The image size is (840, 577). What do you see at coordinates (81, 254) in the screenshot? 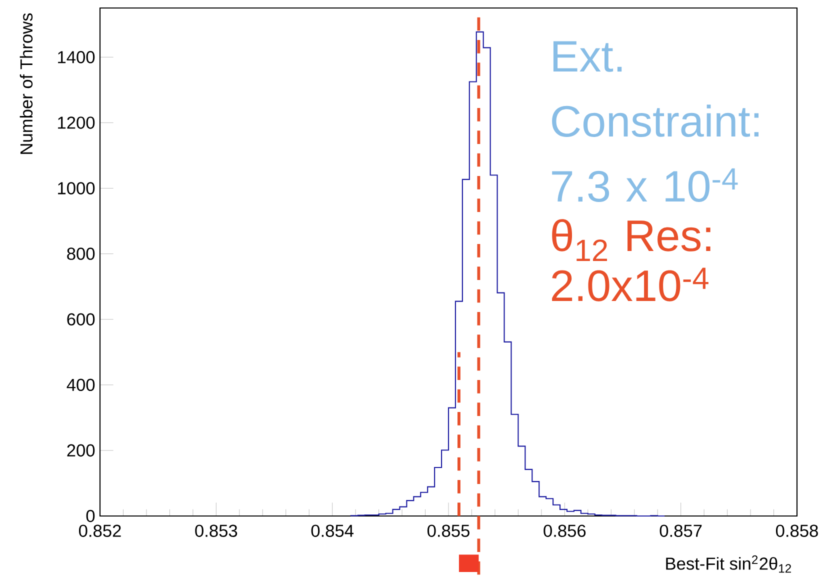
I see `y-tick-label: 800` at bounding box center [81, 254].